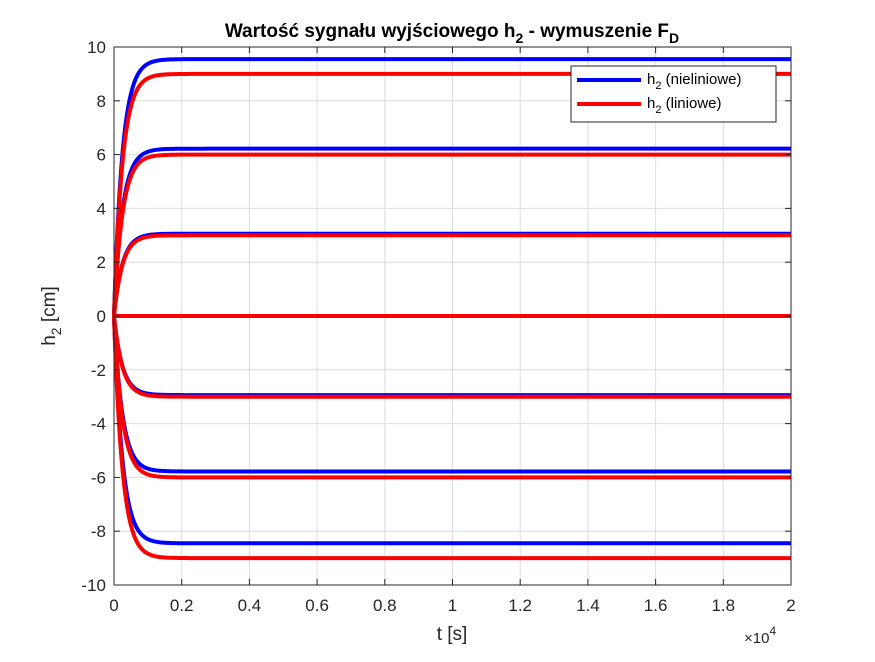 The image size is (875, 662). What do you see at coordinates (694, 81) in the screenshot?
I see `legend-label-nonlinear: h2 (nieliniowe)` at bounding box center [694, 81].